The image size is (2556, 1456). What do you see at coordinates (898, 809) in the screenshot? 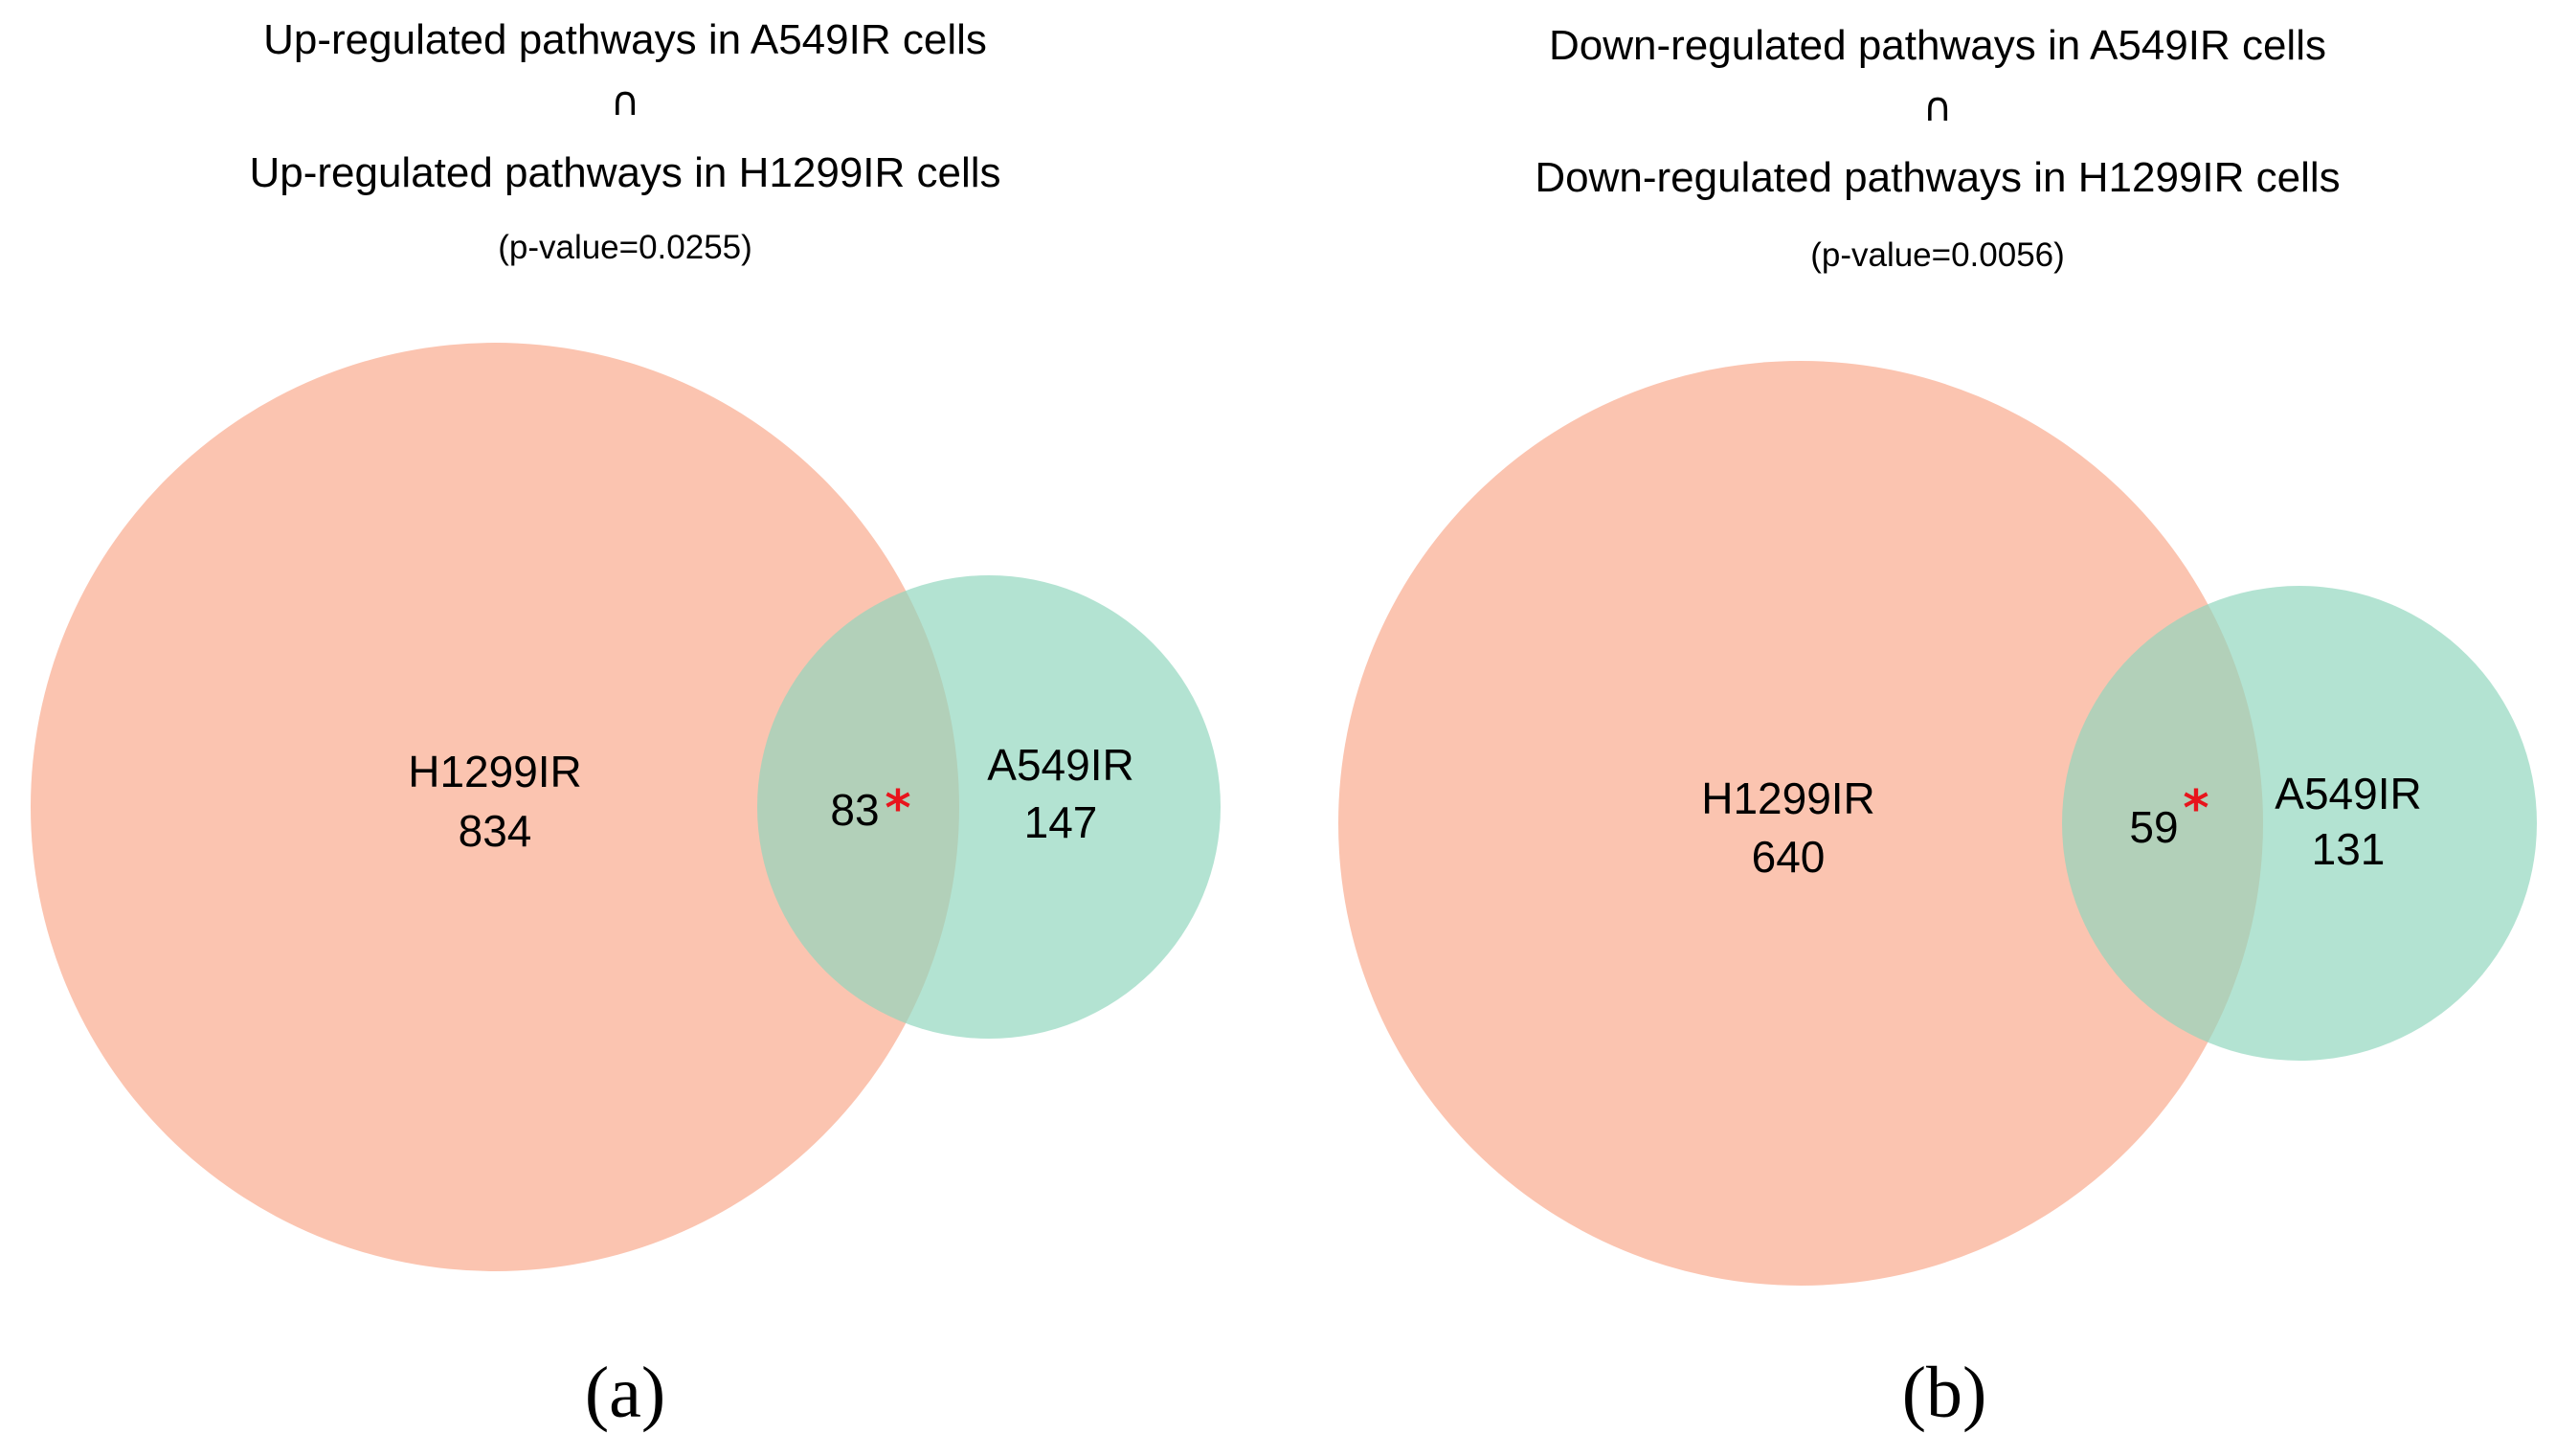
I see `panel-a-significance-asterisk: *` at bounding box center [898, 809].